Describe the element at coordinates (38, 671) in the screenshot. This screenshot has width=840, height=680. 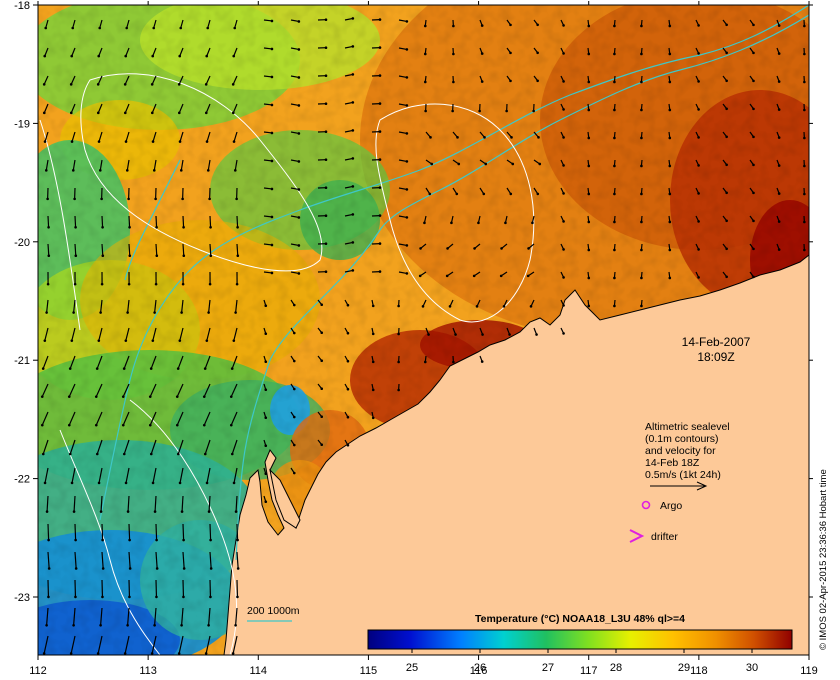
I see `lon-tick-label: 112` at that location.